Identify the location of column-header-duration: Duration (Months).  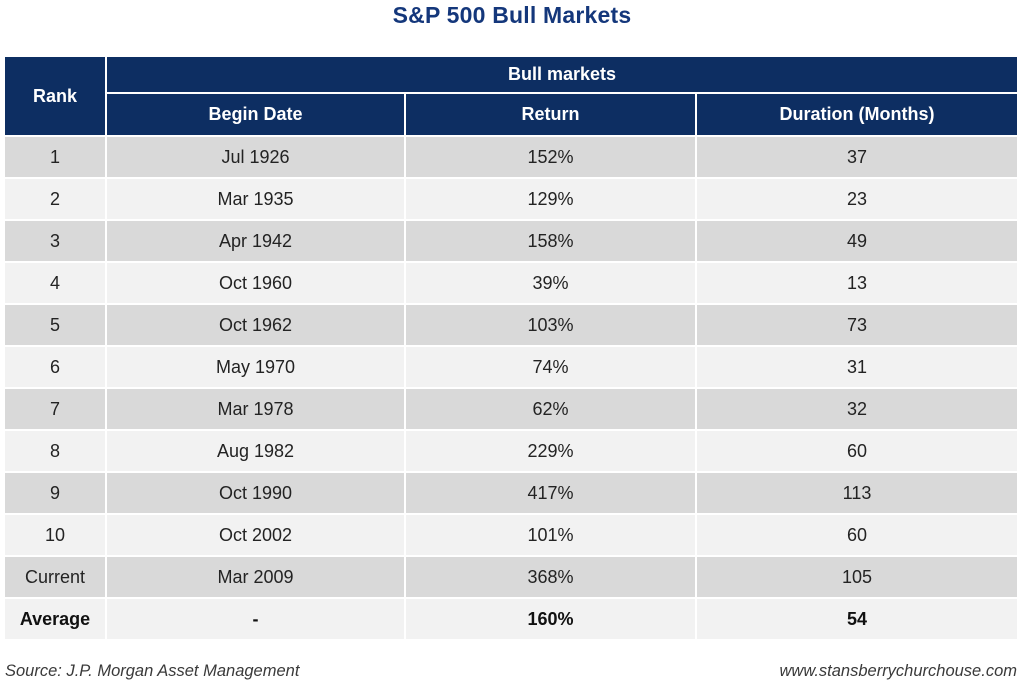
(857, 114).